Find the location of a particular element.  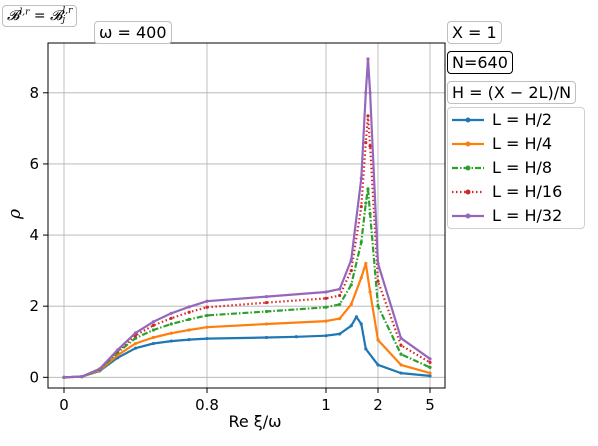

legend-label: L = H/32 is located at coordinates (527, 215).